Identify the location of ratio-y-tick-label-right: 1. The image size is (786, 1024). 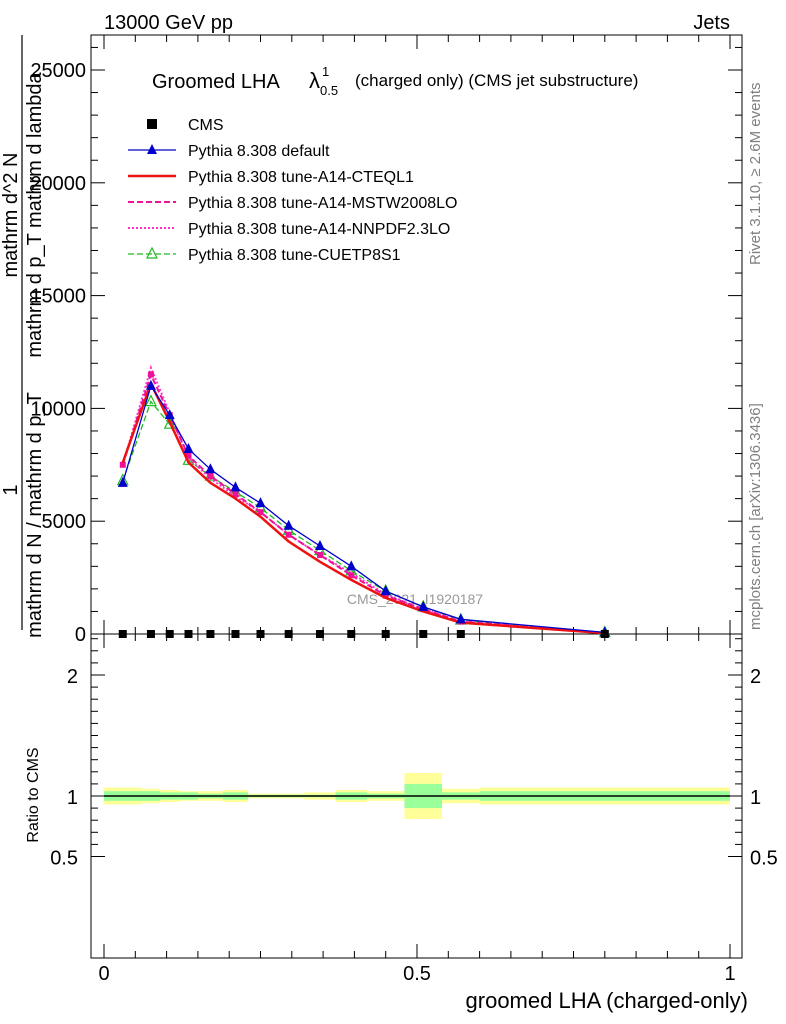
(755, 798).